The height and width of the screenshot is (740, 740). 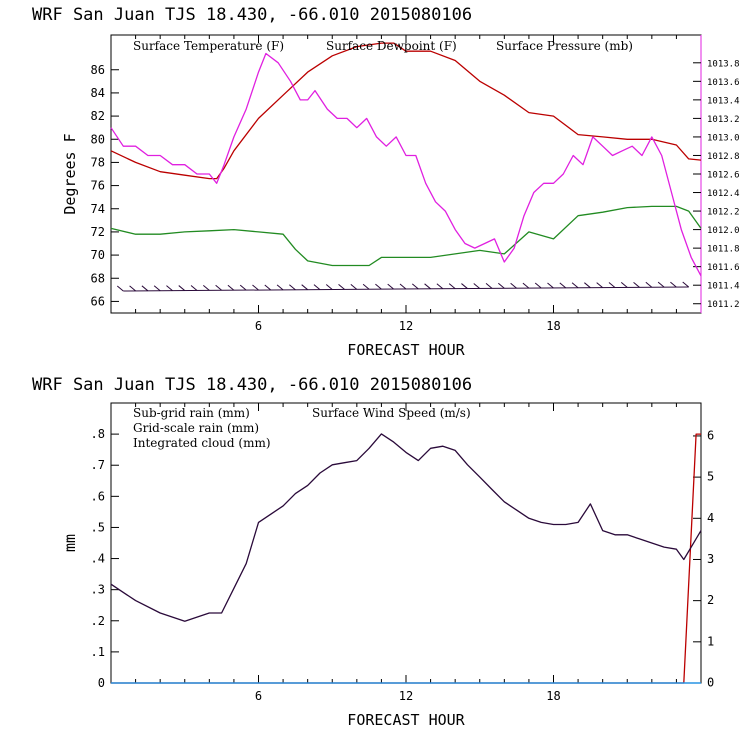 What do you see at coordinates (202, 443) in the screenshot?
I see `legend-integrated-cloud: Integrated cloud (mm)` at bounding box center [202, 443].